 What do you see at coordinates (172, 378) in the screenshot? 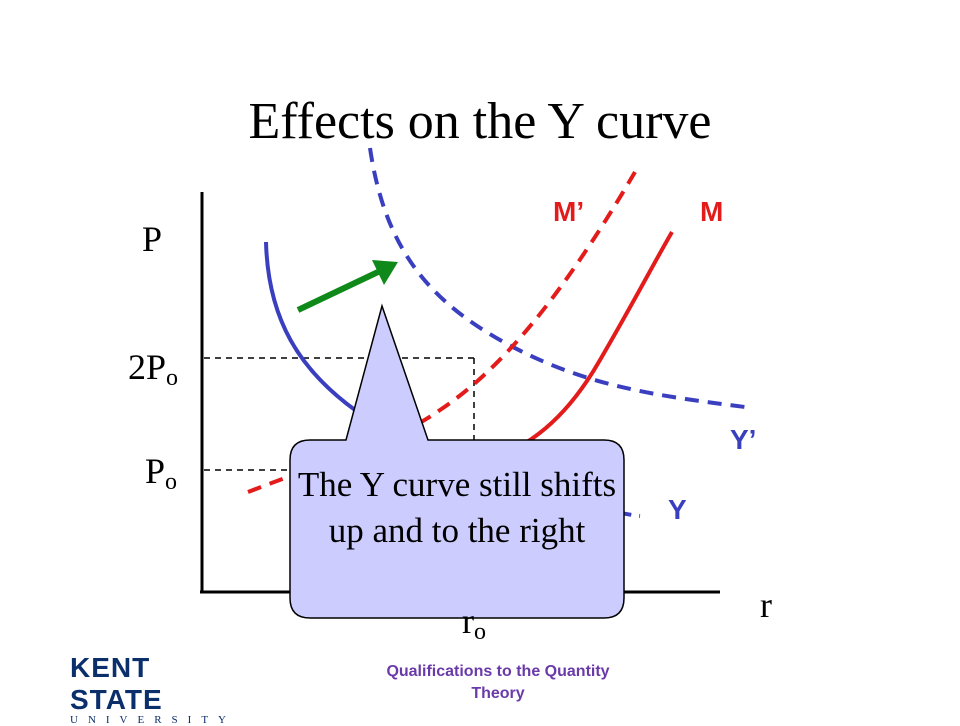
I see `y-tick-2po-sub: o` at bounding box center [172, 378].